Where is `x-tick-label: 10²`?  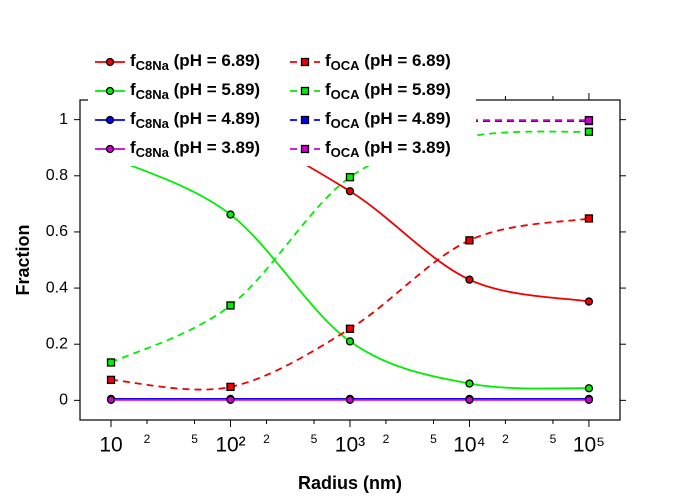
x-tick-label: 10² is located at coordinates (230, 445).